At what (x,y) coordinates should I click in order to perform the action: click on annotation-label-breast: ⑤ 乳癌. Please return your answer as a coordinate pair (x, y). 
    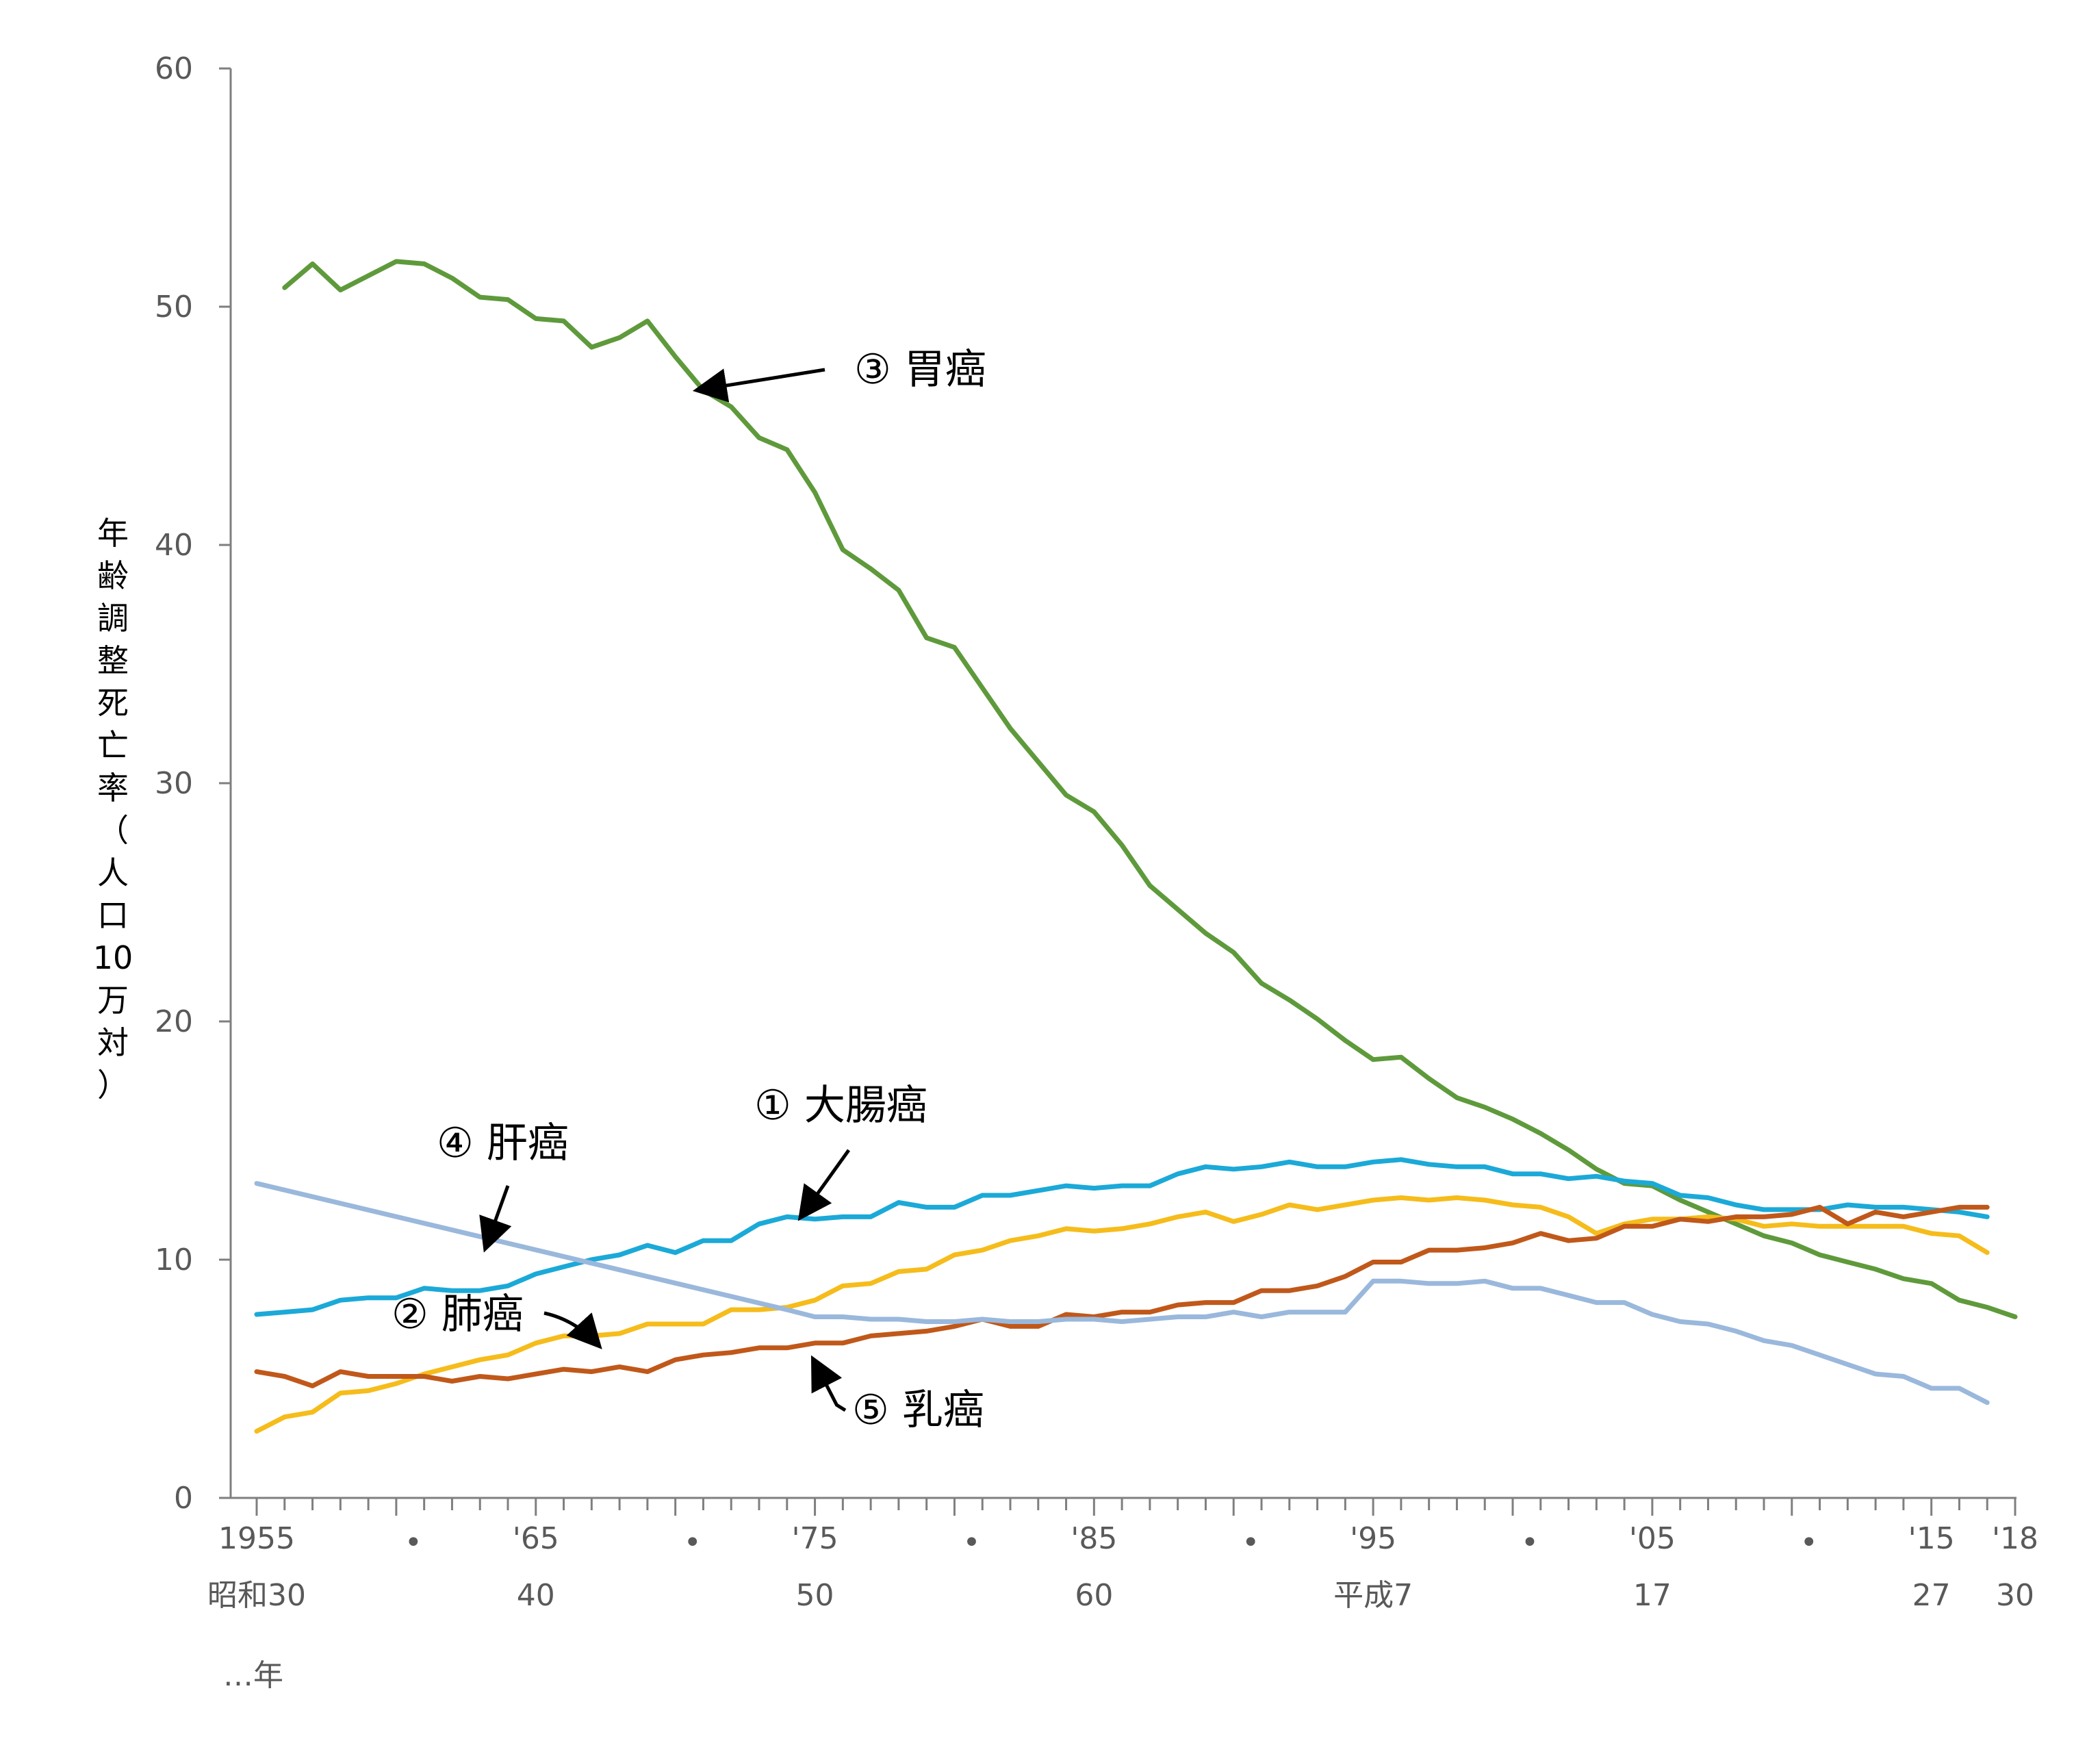
    Looking at the image, I should click on (918, 1410).